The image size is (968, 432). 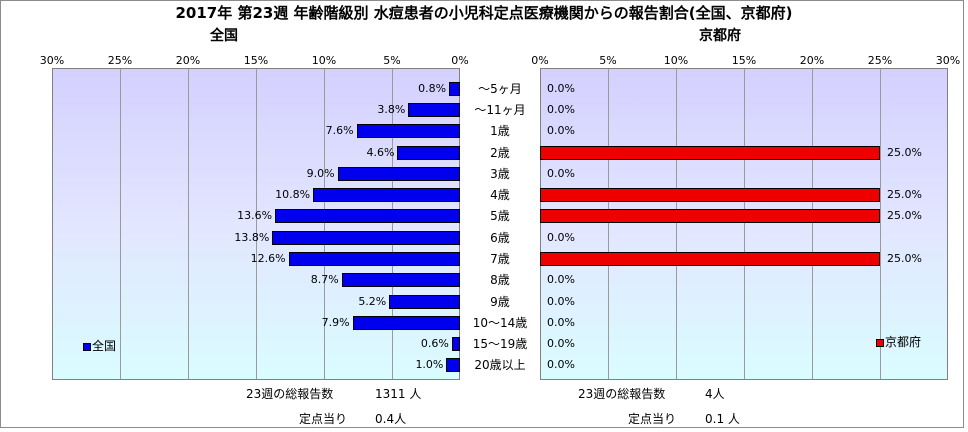 I want to click on national-value-label: 5.2%, so click(x=372, y=301).